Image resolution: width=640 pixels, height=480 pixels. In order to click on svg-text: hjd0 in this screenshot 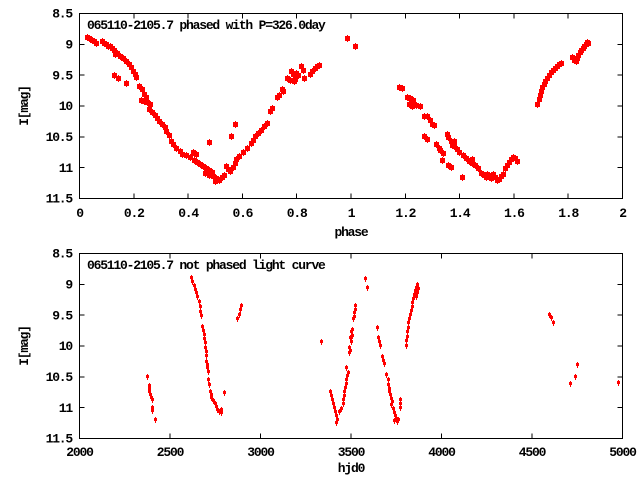, I will do `click(352, 468)`.